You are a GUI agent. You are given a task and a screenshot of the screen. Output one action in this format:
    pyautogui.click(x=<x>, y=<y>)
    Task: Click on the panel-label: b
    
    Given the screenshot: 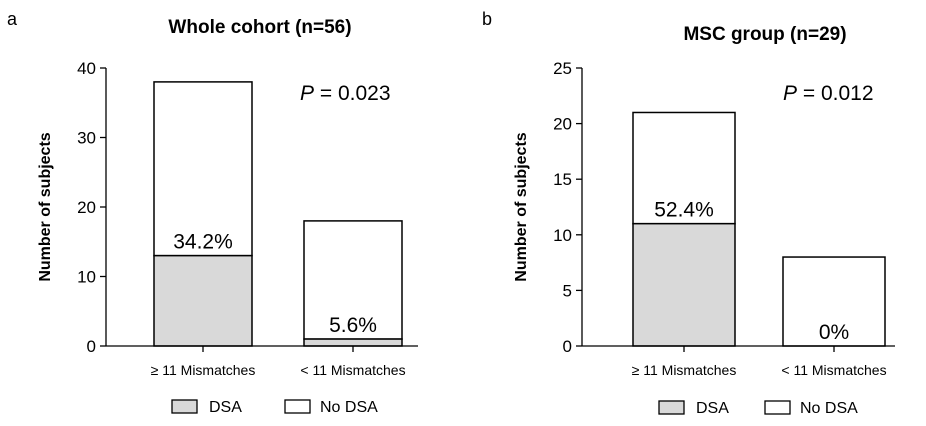 What is the action you would take?
    pyautogui.click(x=487, y=19)
    